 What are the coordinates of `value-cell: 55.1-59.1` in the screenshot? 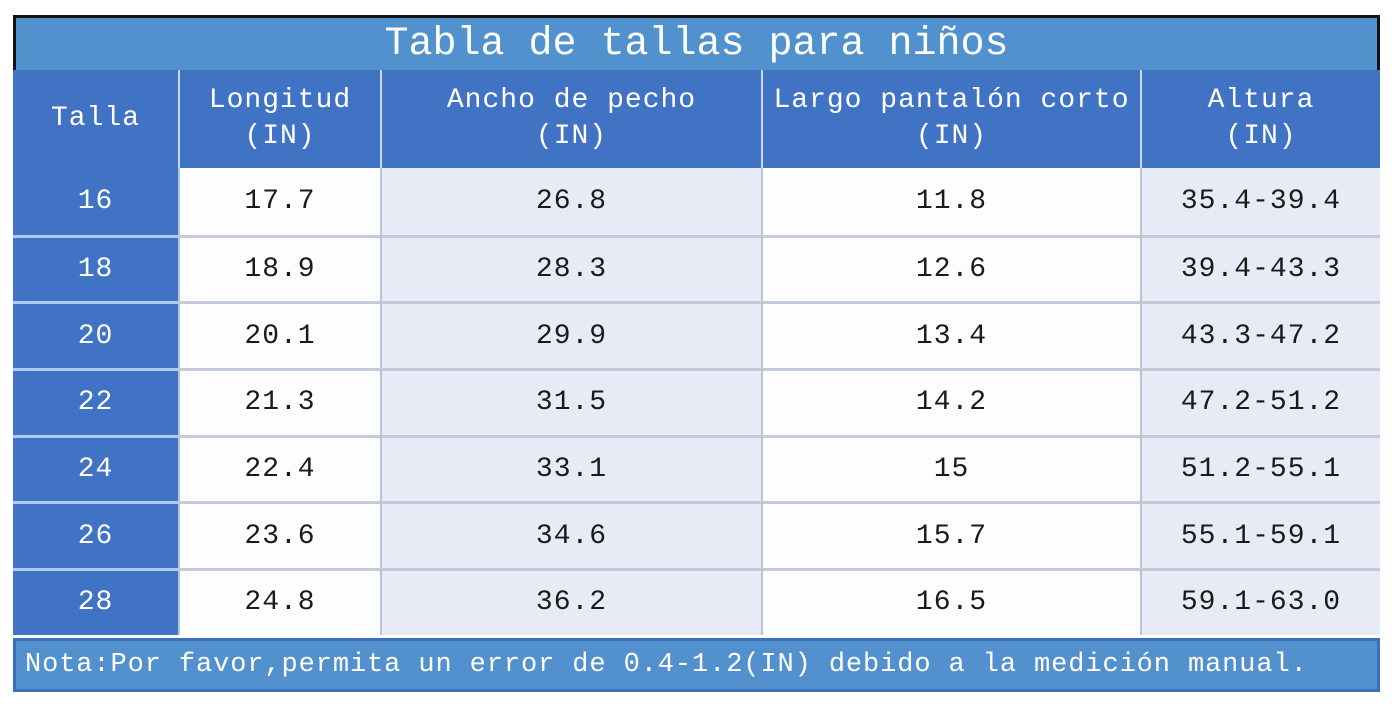 It's located at (1260, 535).